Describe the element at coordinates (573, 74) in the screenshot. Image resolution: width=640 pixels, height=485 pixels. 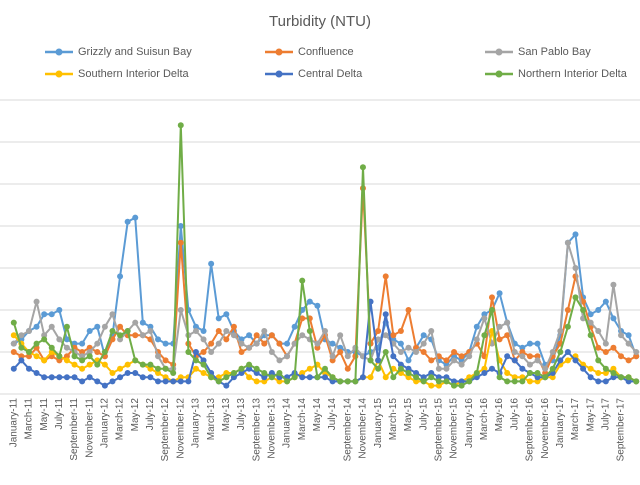
I see `legend-label: Northern Interior Delta` at that location.